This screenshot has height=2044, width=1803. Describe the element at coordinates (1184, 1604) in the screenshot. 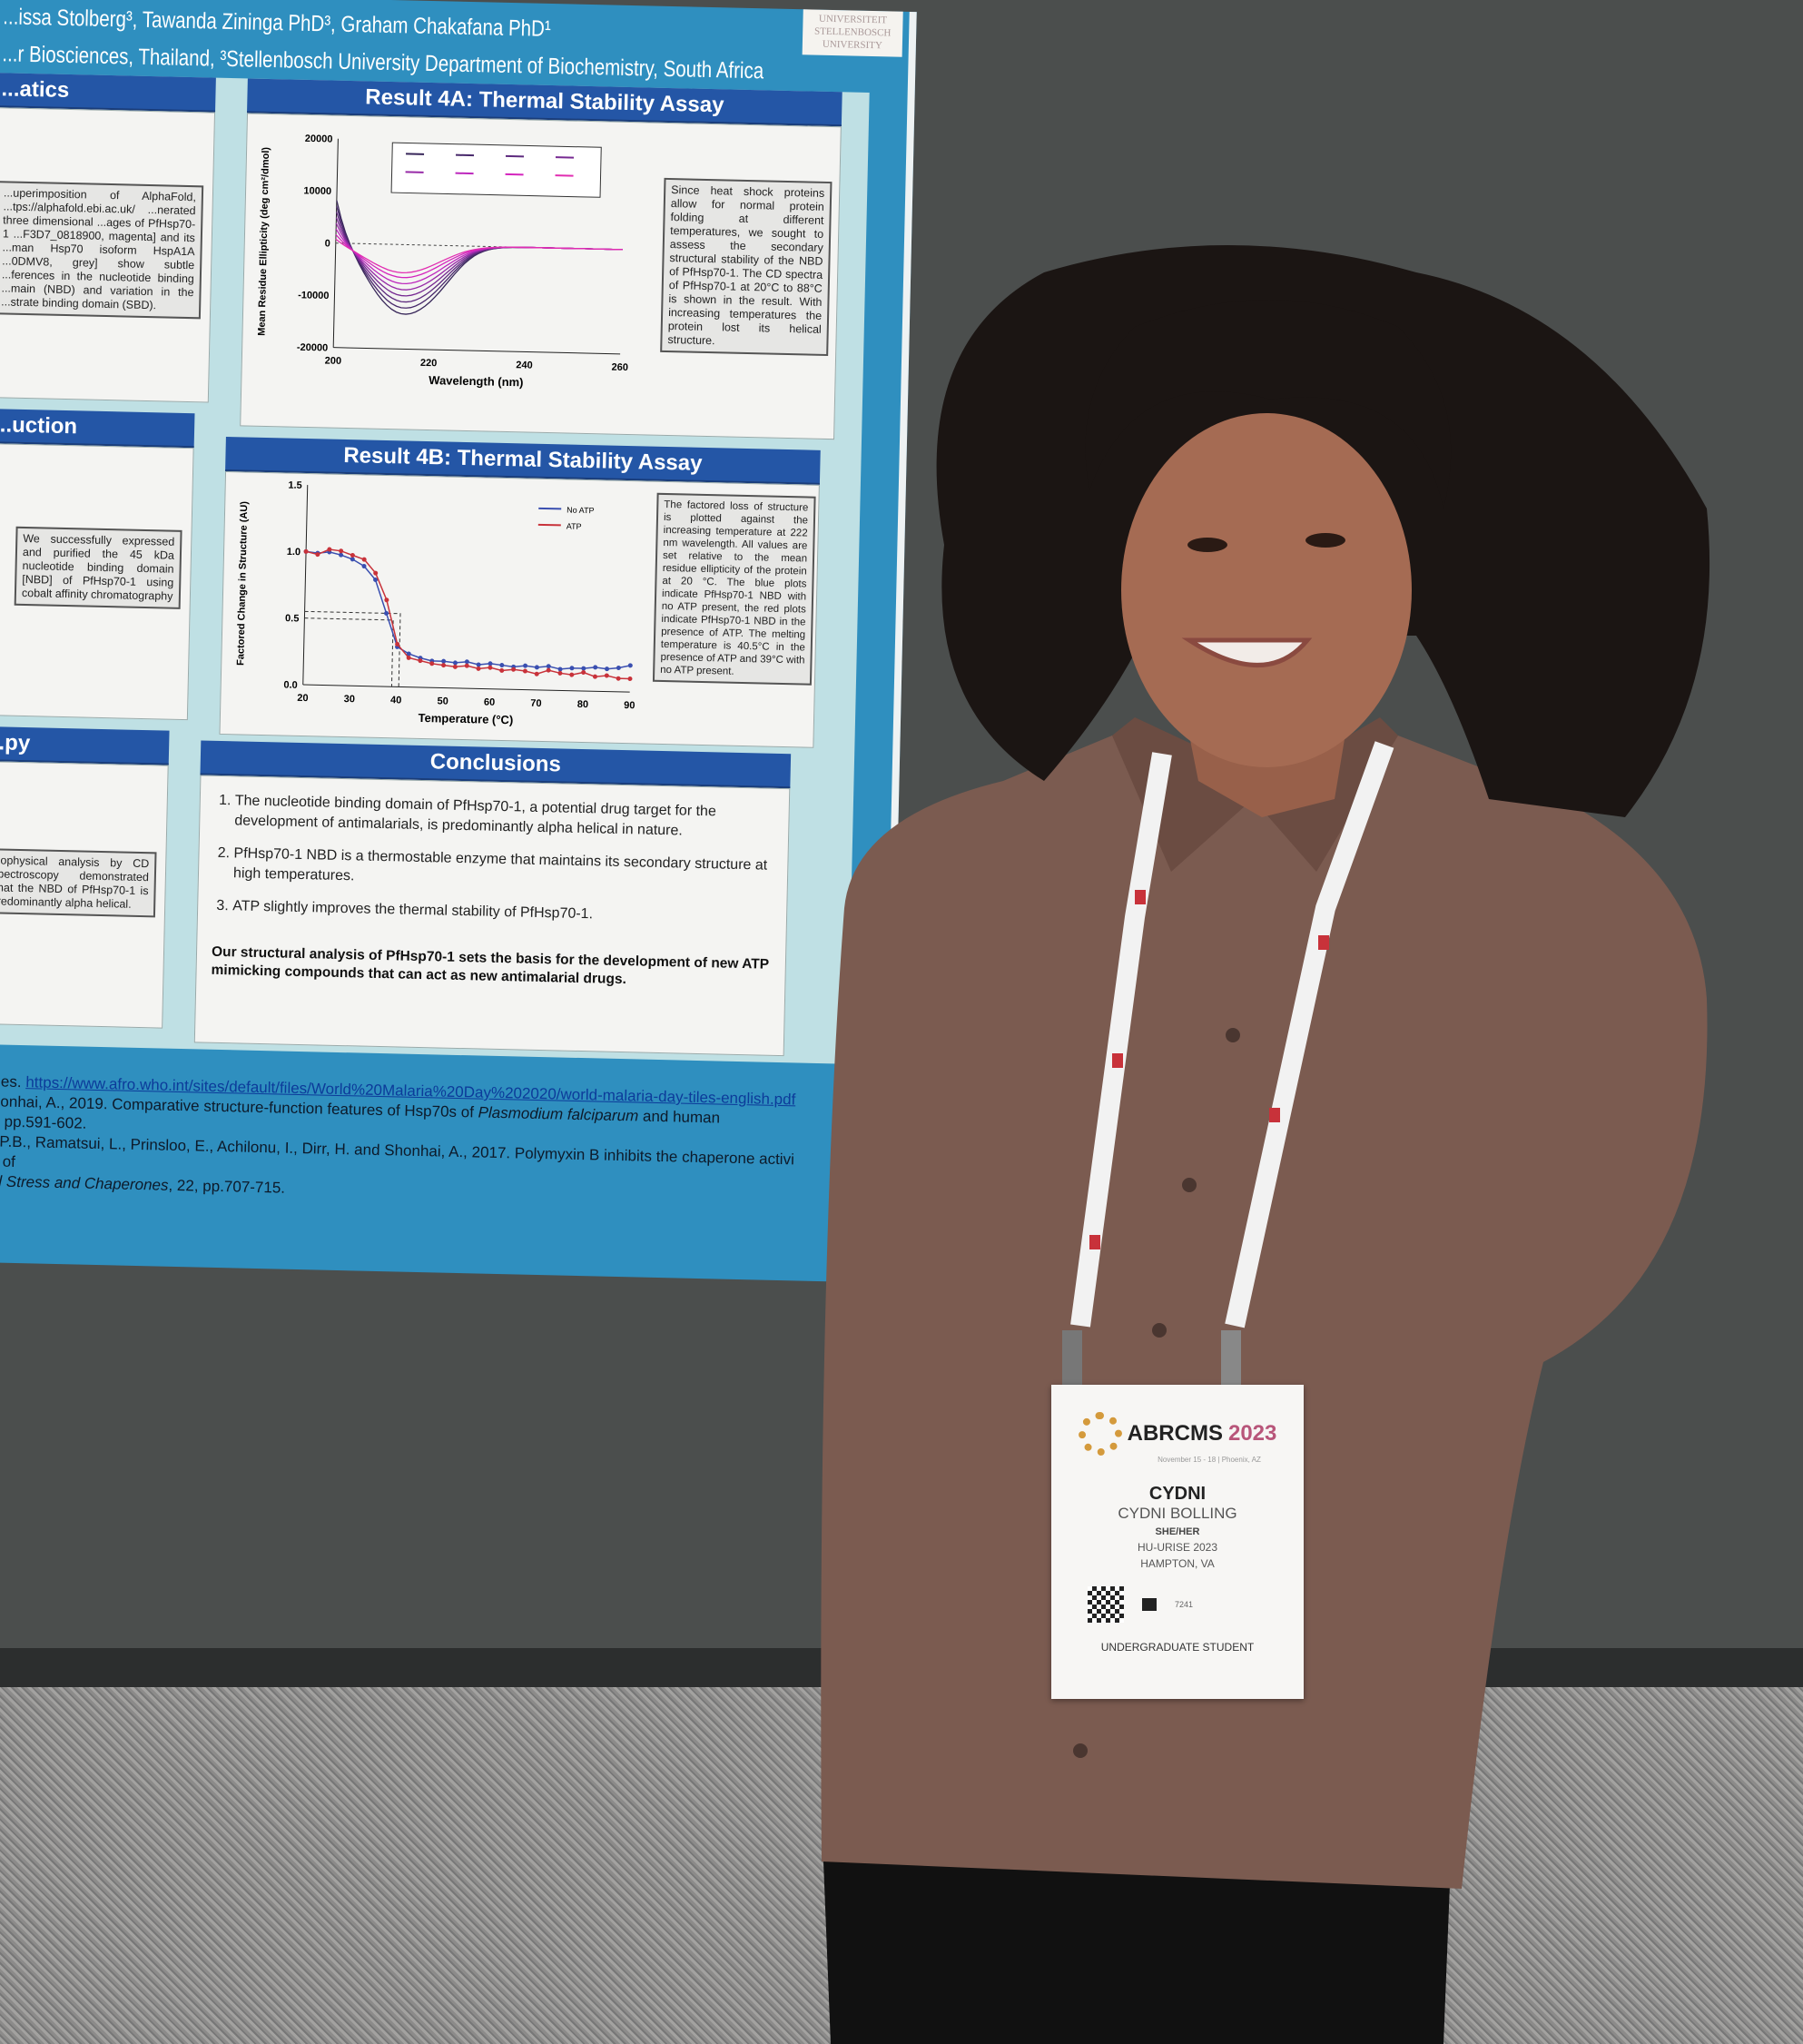

I see `badge-code: 7241` at that location.